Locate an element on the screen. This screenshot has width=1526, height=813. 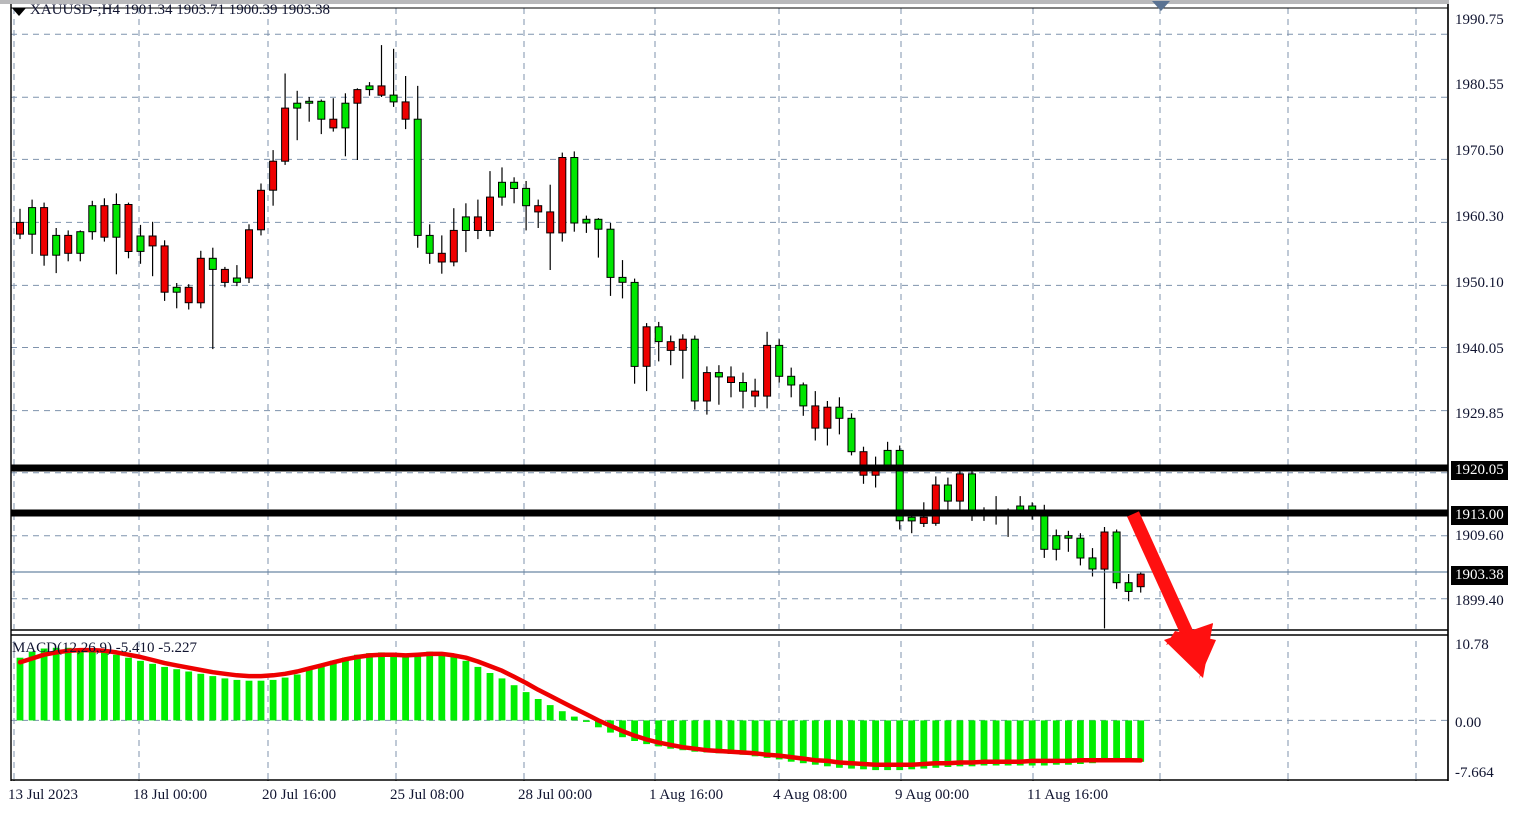
price-scale-label: 10.78 is located at coordinates (1472, 645).